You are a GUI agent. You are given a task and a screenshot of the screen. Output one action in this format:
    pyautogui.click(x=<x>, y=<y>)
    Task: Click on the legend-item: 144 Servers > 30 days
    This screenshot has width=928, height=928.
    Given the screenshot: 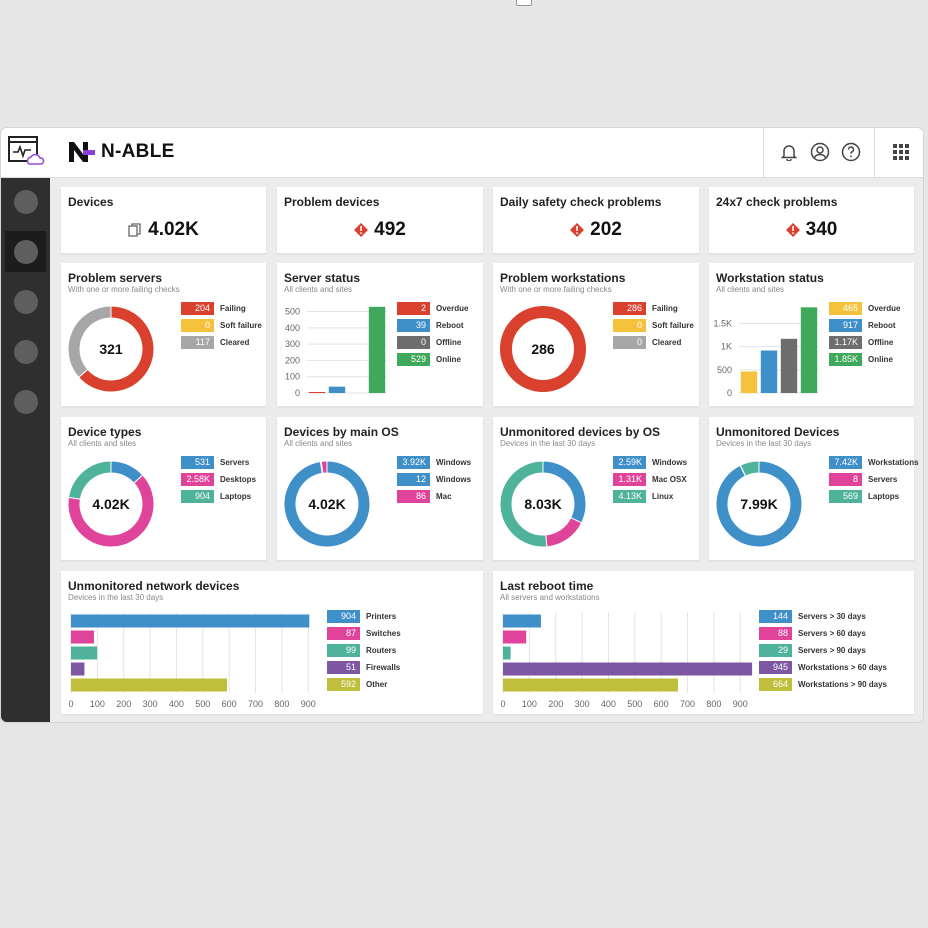 What is the action you would take?
    pyautogui.click(x=823, y=616)
    